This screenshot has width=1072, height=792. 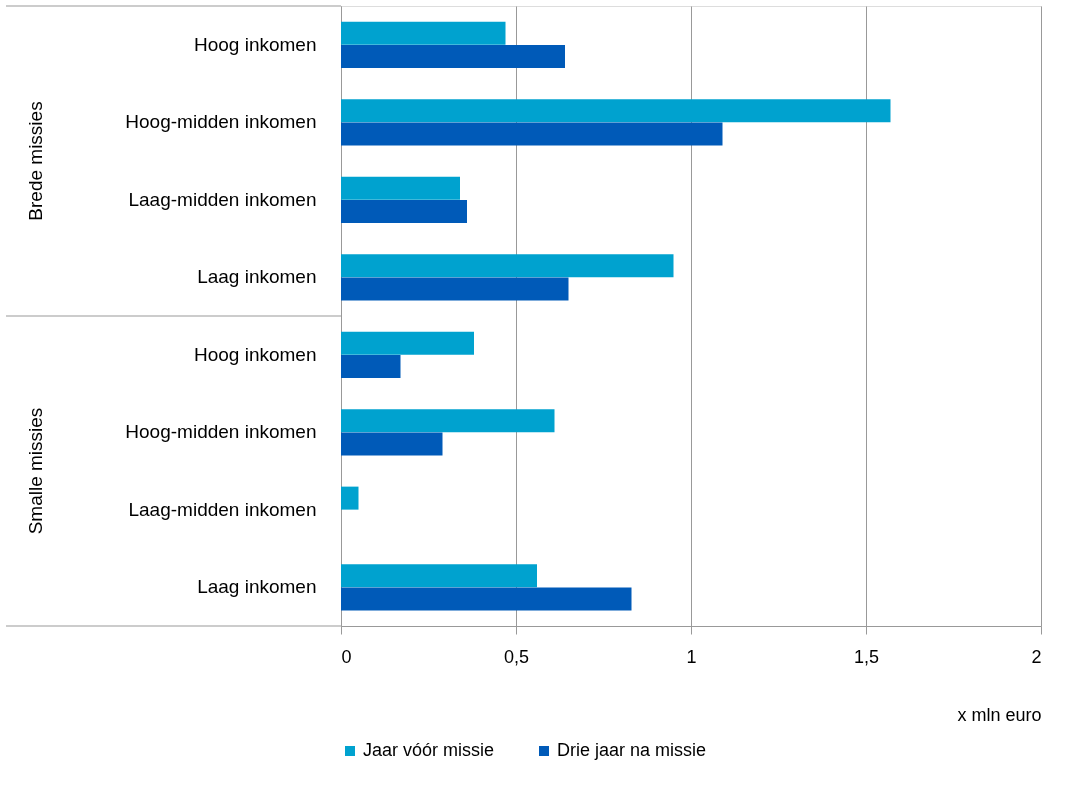 What do you see at coordinates (1036, 656) in the screenshot?
I see `x-tick-label: 2` at bounding box center [1036, 656].